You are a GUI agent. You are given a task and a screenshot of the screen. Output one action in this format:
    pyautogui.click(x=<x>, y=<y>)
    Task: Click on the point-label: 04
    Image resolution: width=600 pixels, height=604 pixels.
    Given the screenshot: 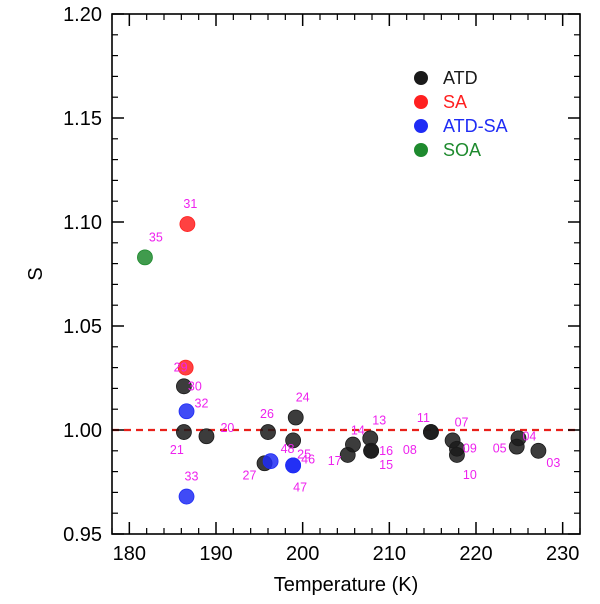 What is the action you would take?
    pyautogui.click(x=529, y=436)
    